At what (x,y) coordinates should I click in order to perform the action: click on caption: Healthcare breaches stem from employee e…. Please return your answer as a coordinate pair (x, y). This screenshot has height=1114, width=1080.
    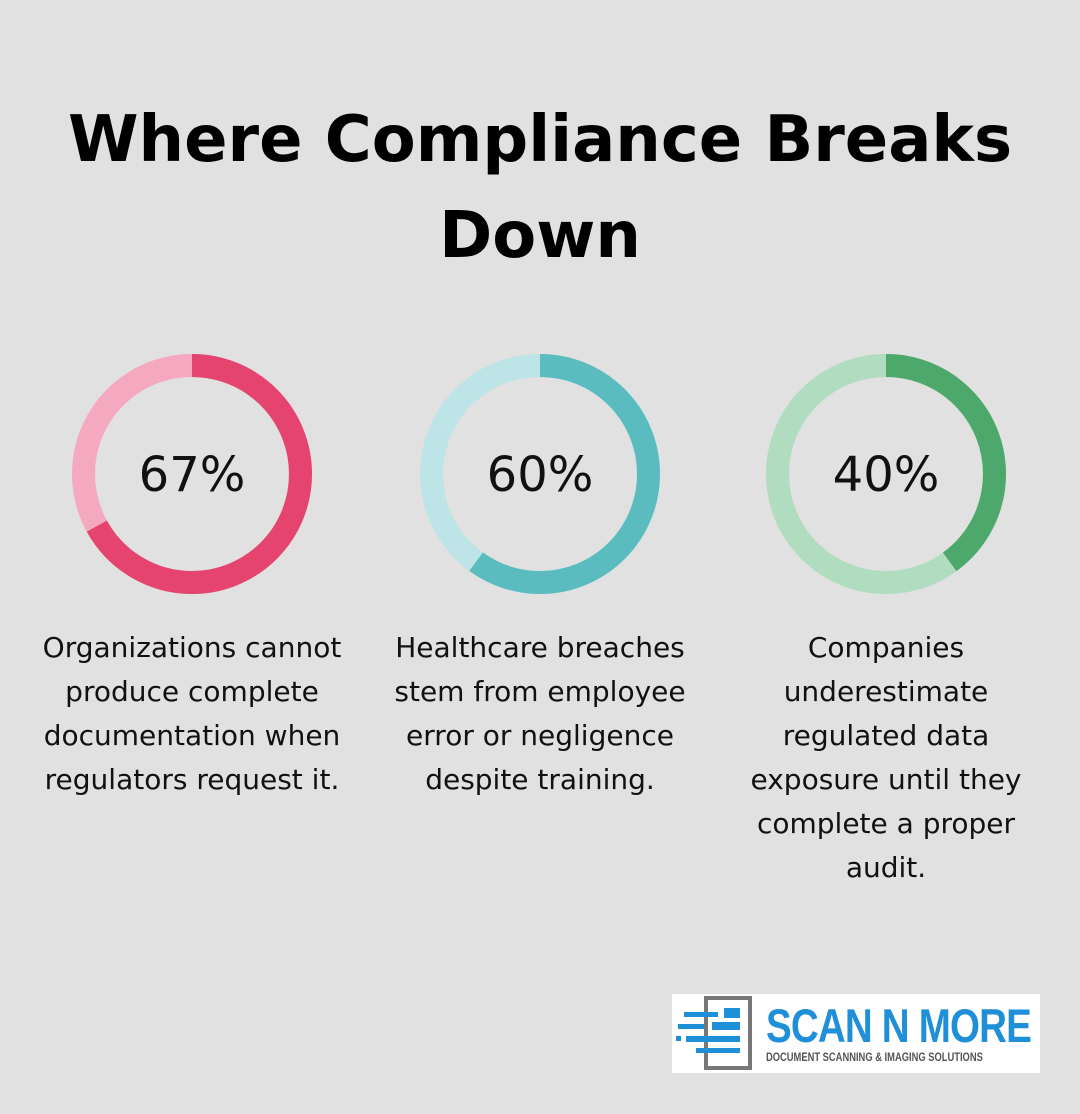
    Looking at the image, I should click on (540, 713).